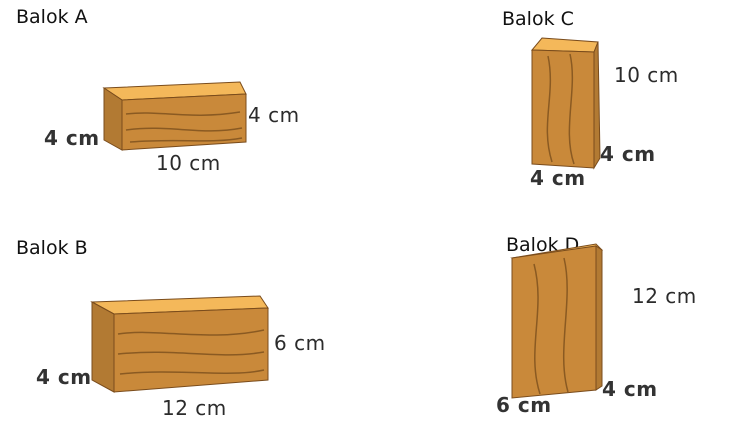 This screenshot has width=749, height=437. What do you see at coordinates (646, 75) in the screenshot?
I see `block-c-height-label: 10 cm` at bounding box center [646, 75].